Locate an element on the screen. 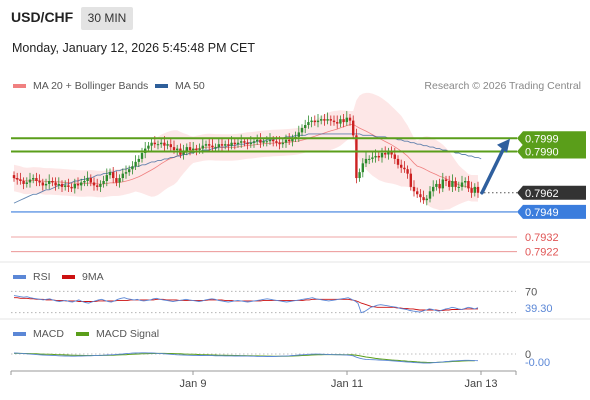  rsi-swatch is located at coordinates (19, 277).